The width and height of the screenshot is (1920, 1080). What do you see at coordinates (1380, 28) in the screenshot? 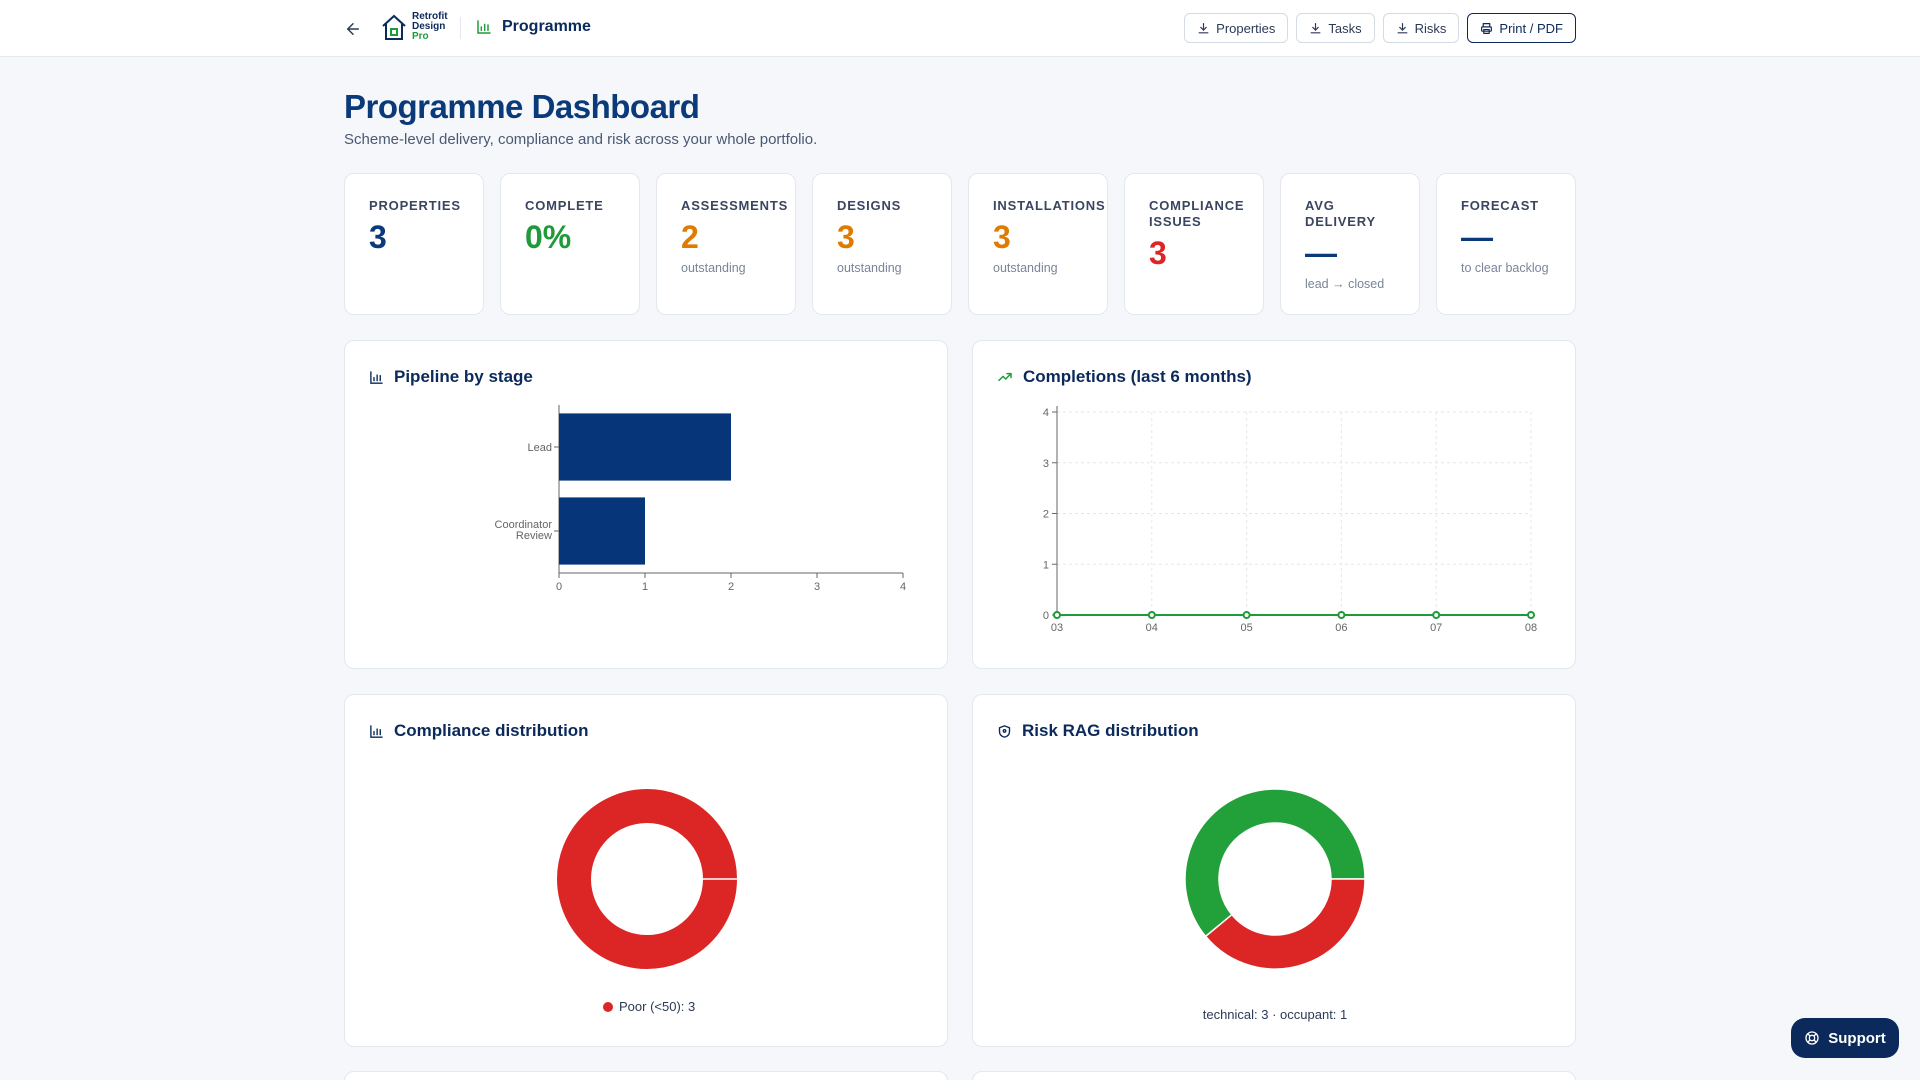
I see `header-actions: Properties Tasks Risks Print / PDF` at bounding box center [1380, 28].